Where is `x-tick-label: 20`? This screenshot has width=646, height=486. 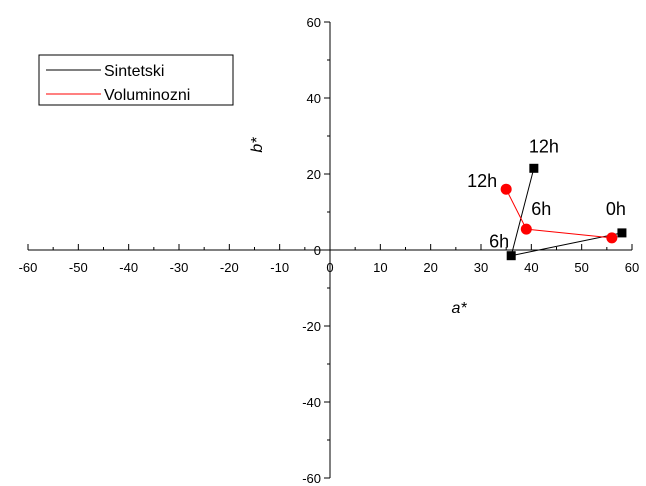 x-tick-label: 20 is located at coordinates (430, 267).